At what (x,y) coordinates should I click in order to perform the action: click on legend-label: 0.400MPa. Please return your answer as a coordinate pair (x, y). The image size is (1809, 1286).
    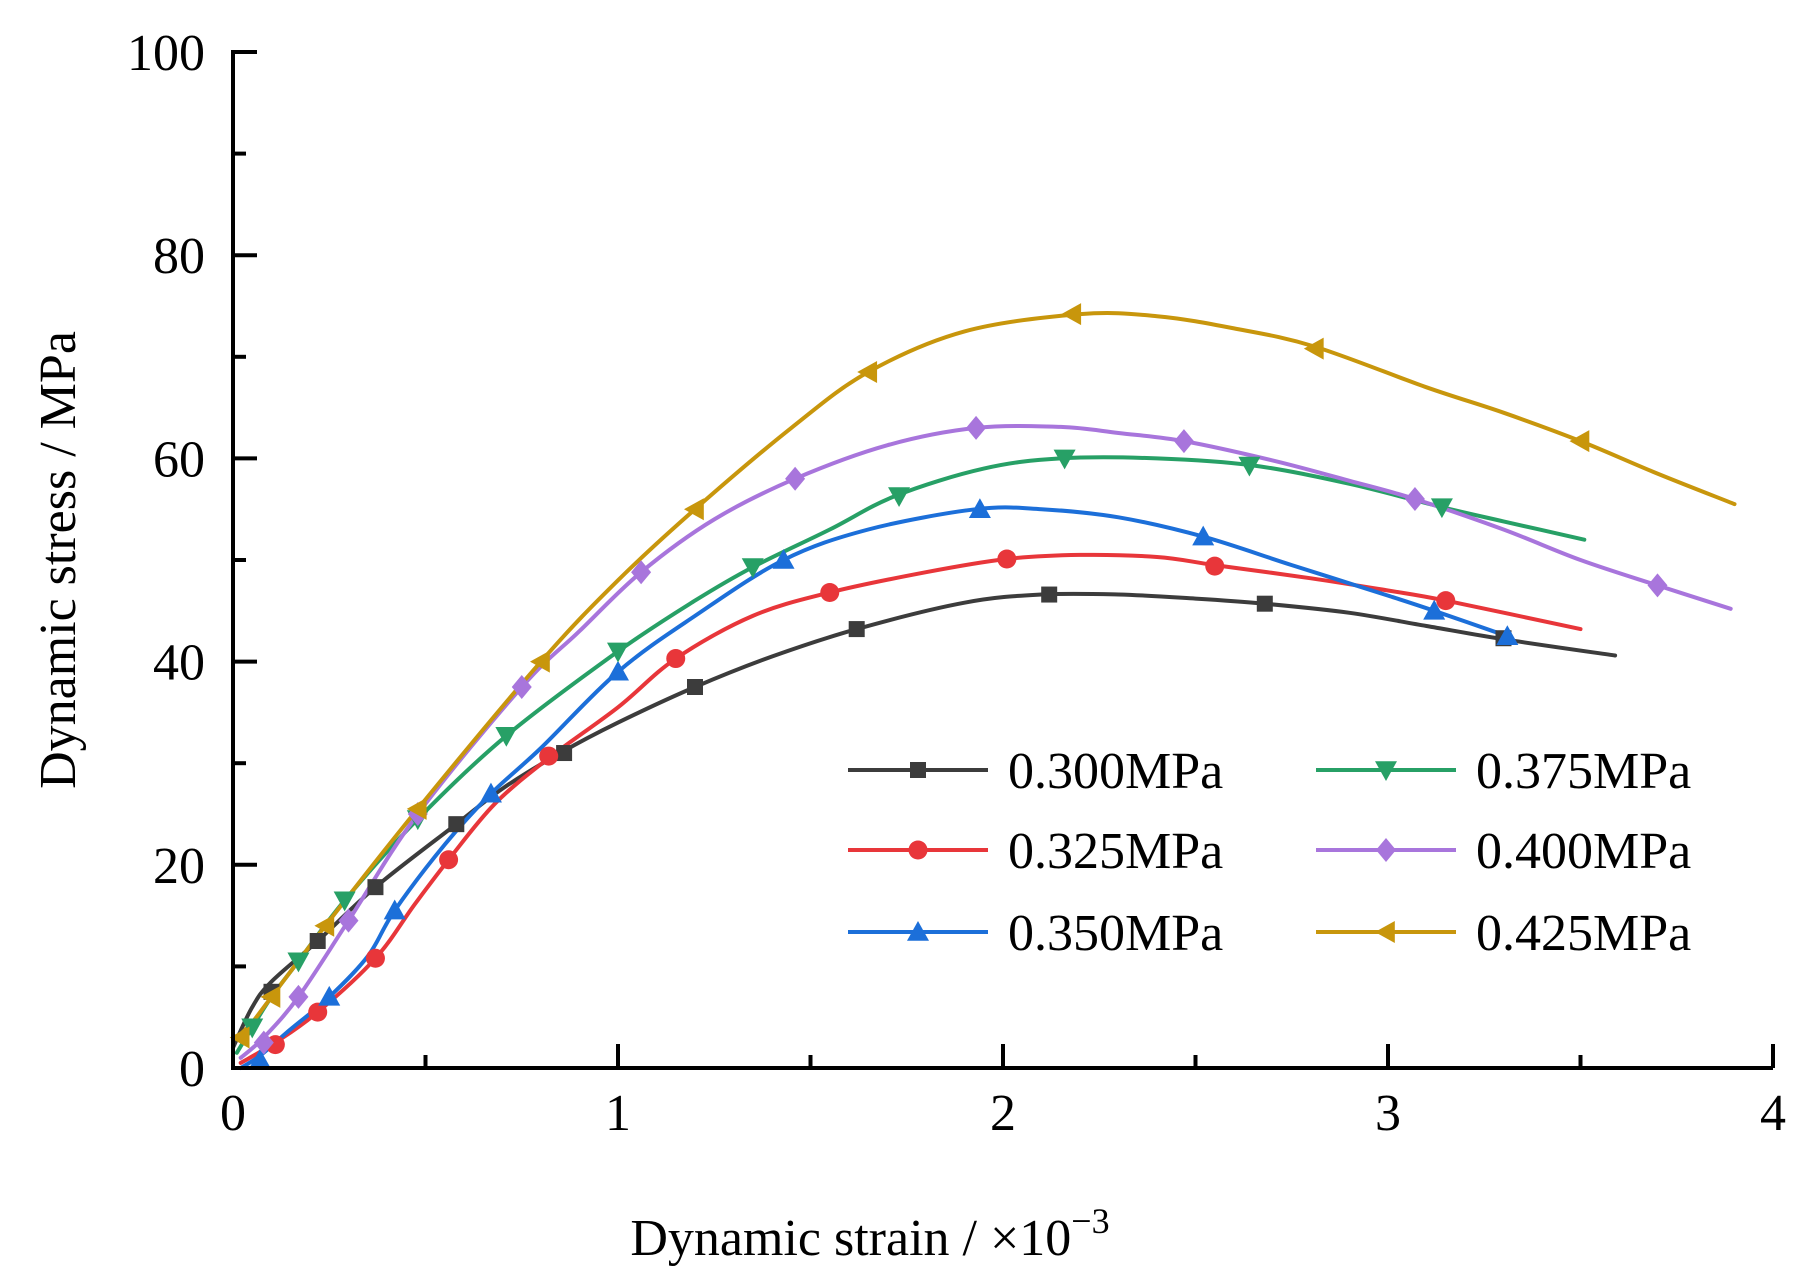
    Looking at the image, I should click on (1583, 851).